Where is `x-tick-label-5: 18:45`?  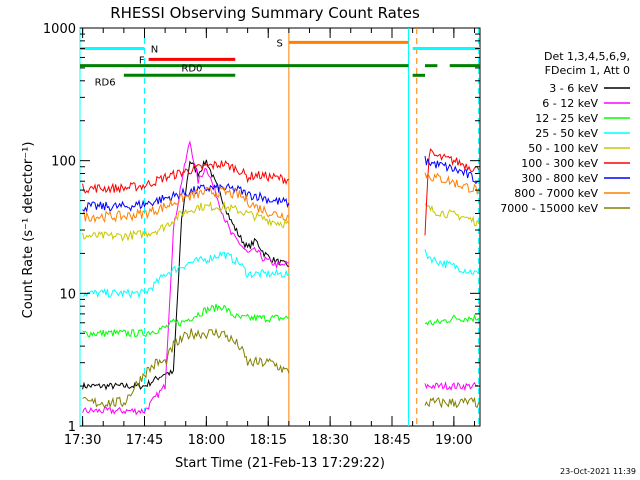 x-tick-label-5: 18:45 is located at coordinates (391, 440).